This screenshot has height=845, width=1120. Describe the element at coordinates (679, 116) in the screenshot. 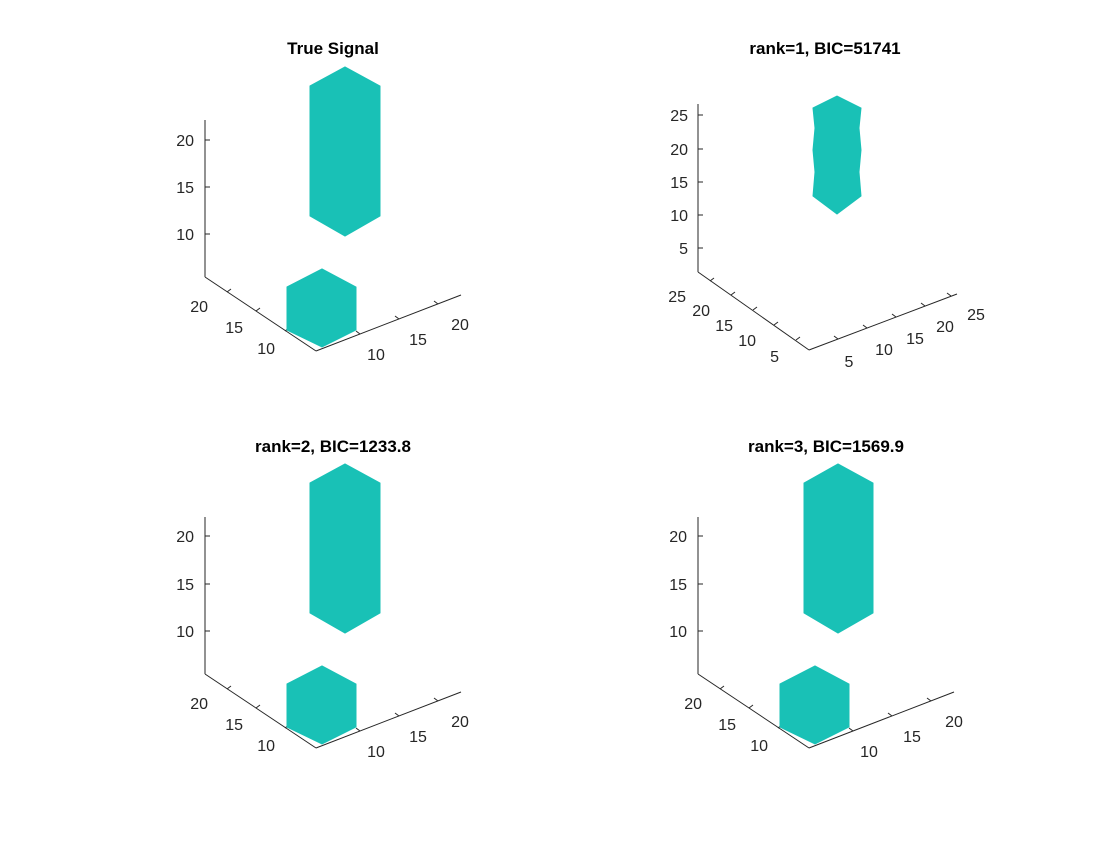

I see `z-tick-label: 25` at that location.